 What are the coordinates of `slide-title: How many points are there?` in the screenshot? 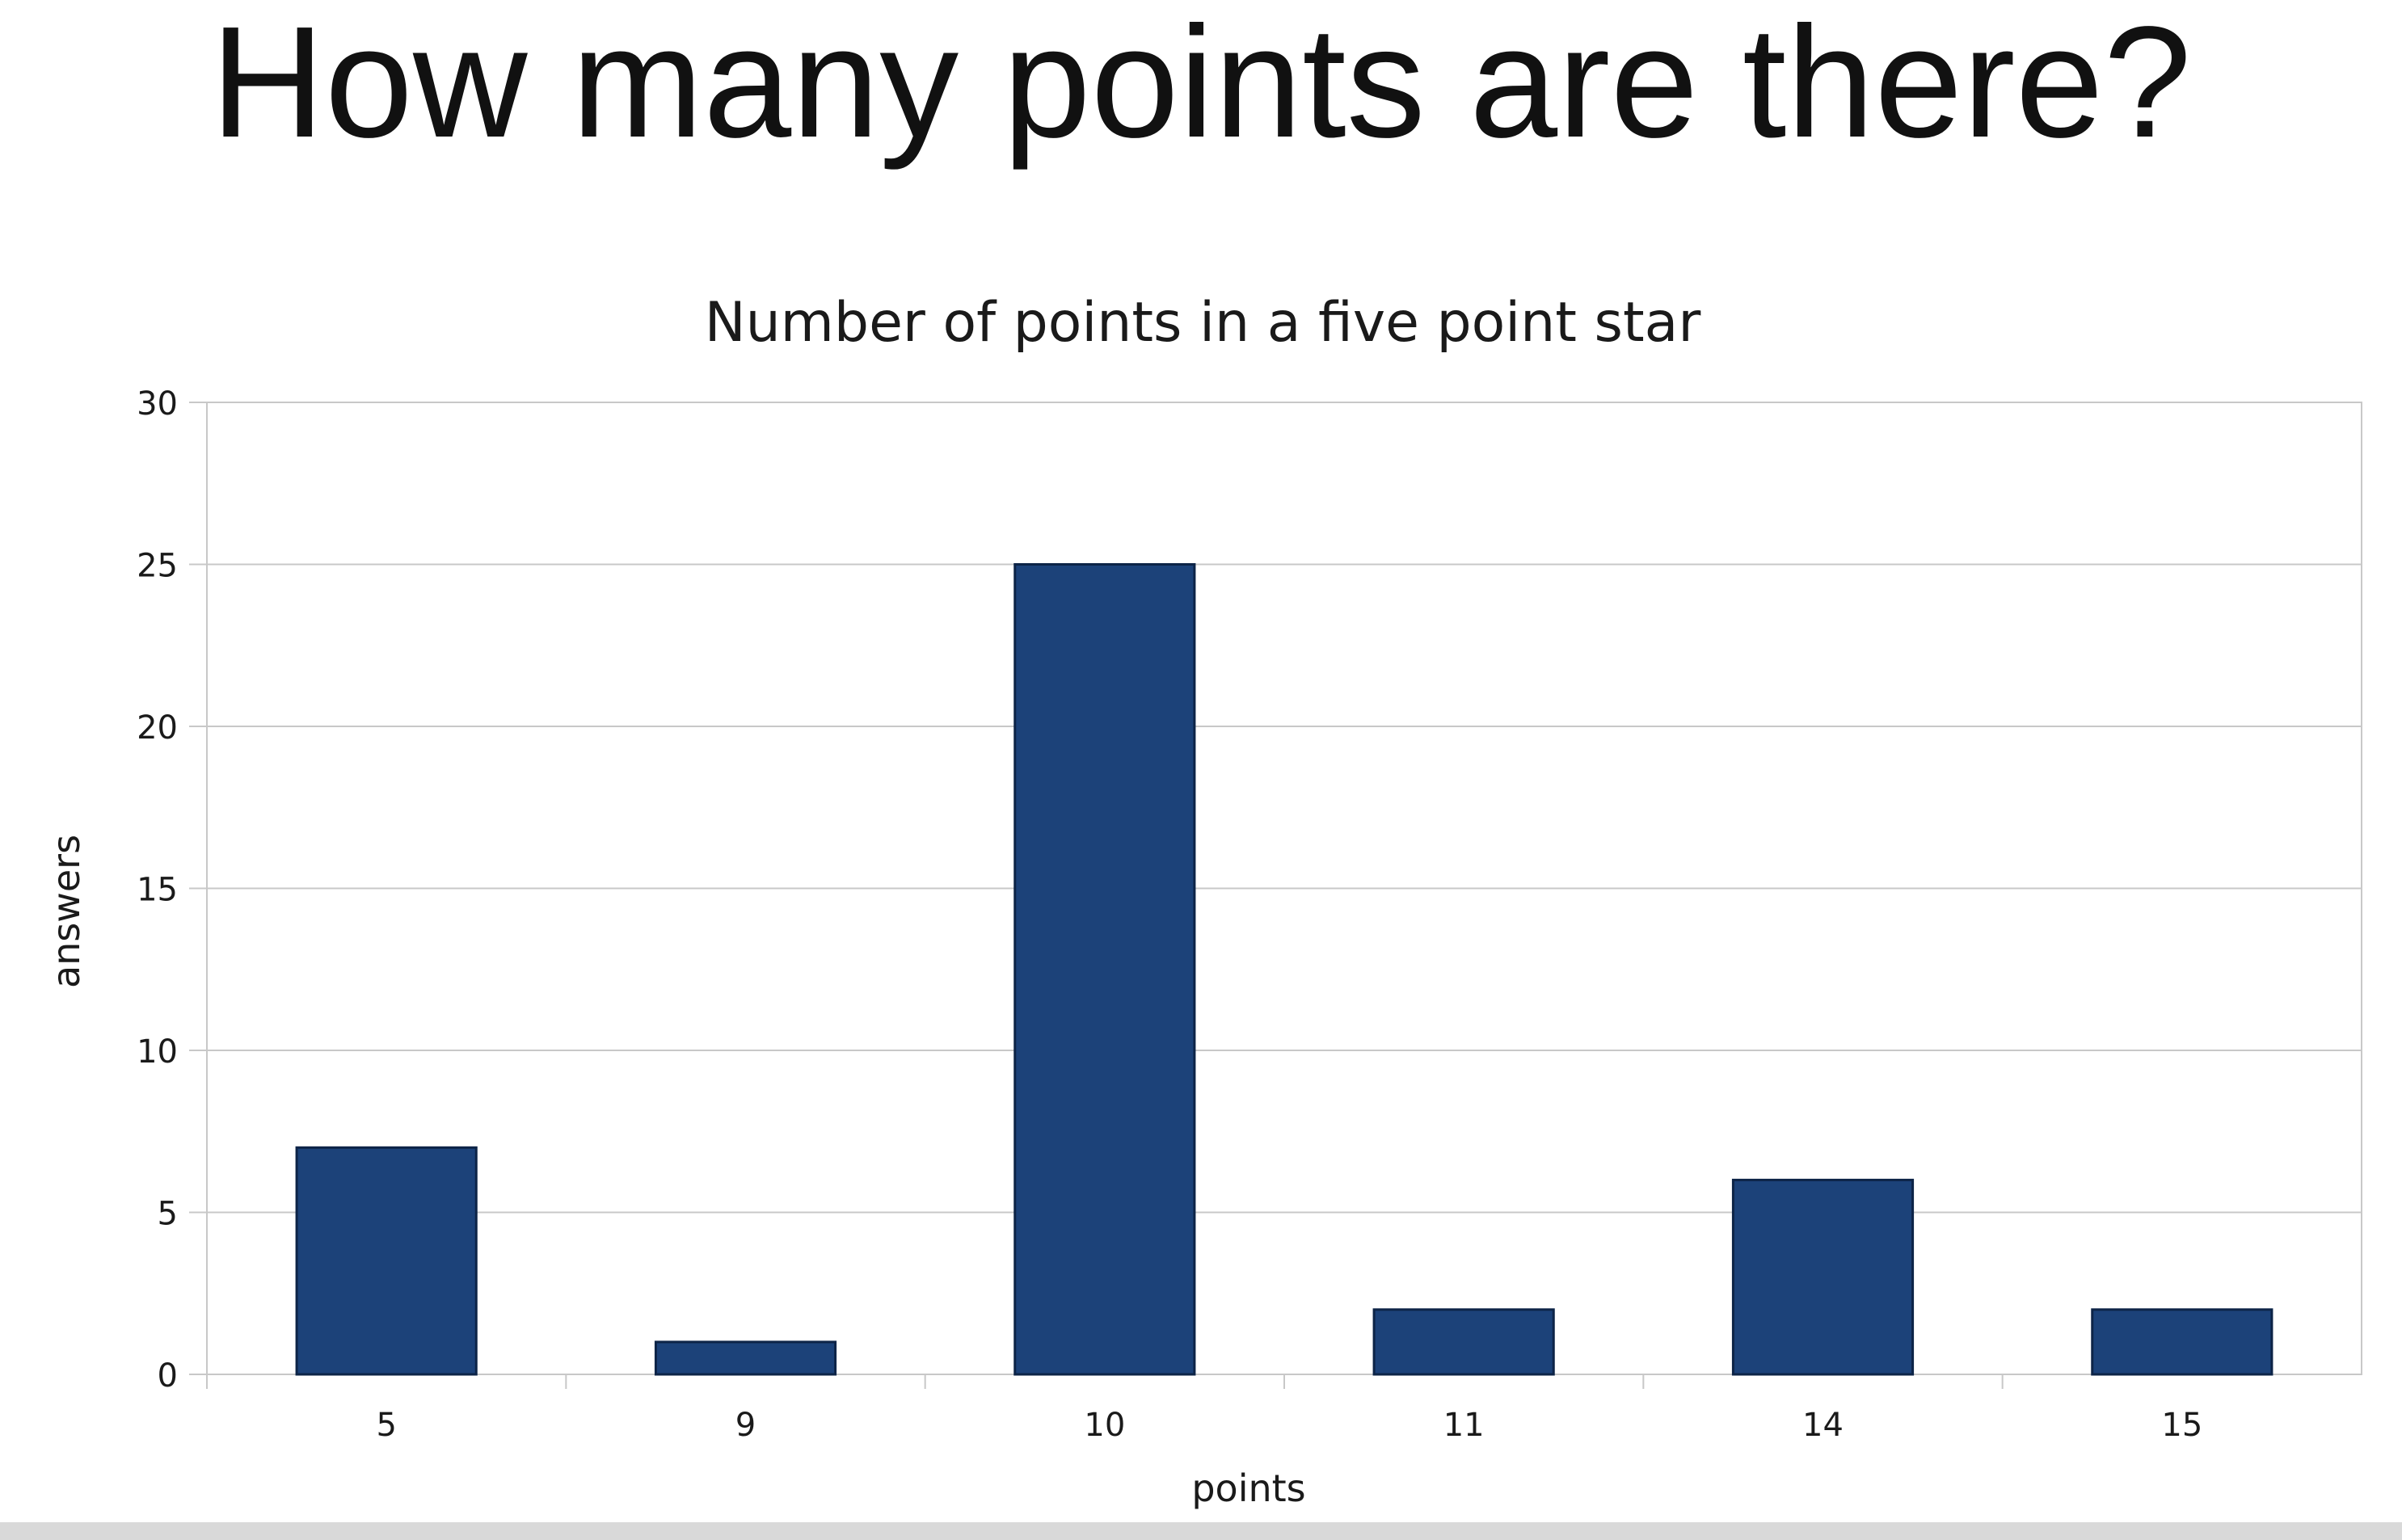 It's located at (1201, 81).